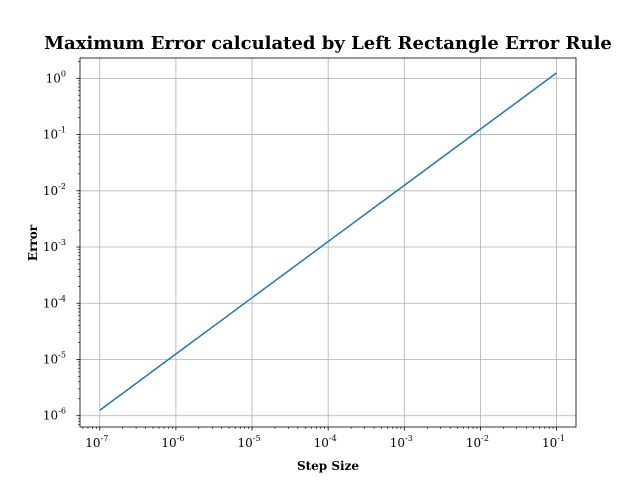  I want to click on x-tick-label: 10⁻¹, so click(553, 442).